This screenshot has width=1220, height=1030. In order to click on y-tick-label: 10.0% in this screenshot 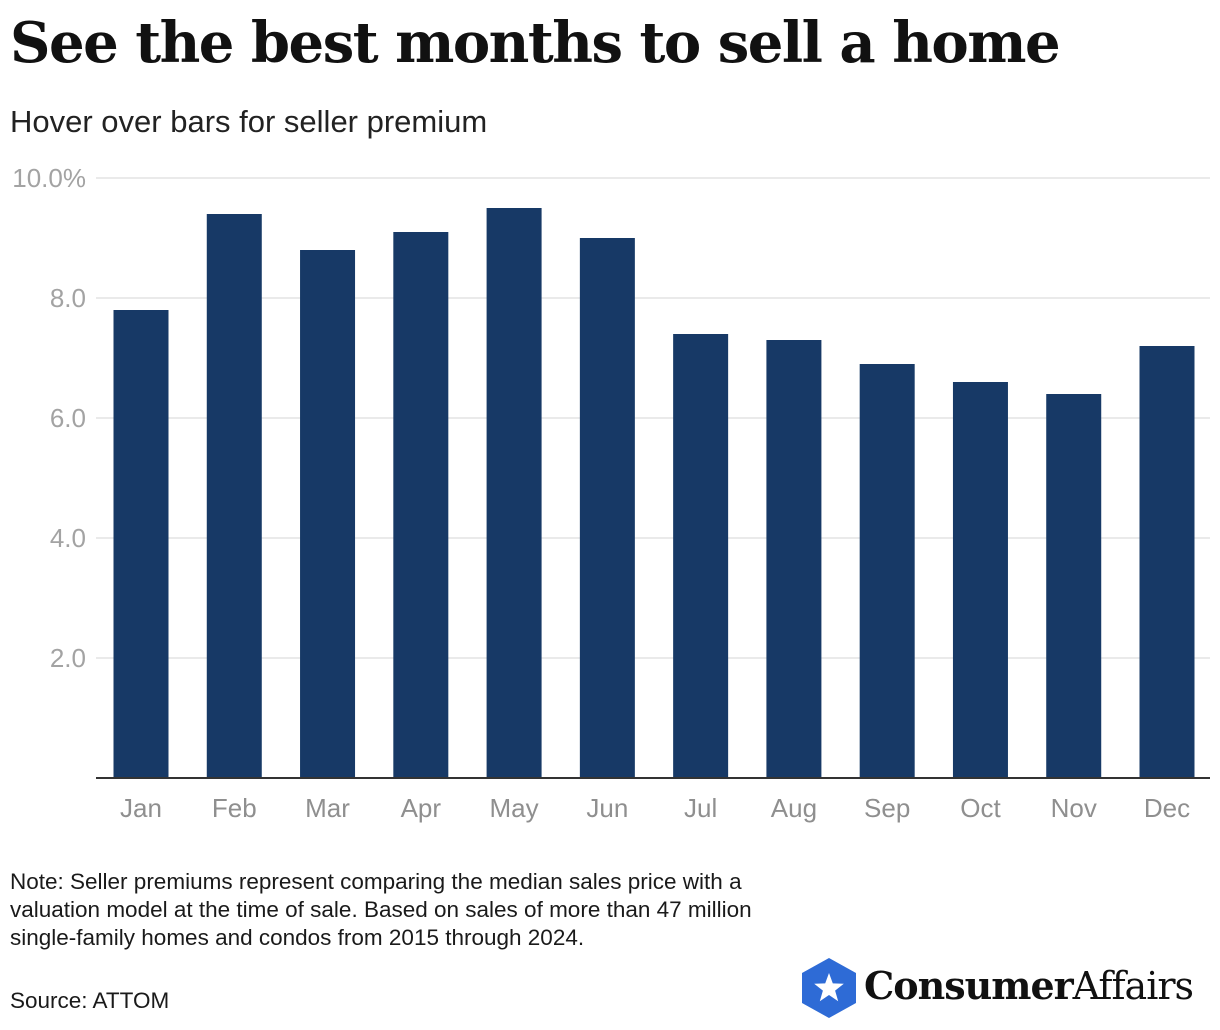, I will do `click(49, 178)`.